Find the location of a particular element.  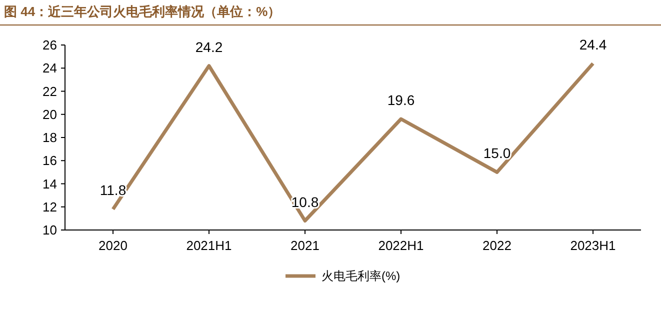

x-tick-label: 2022 is located at coordinates (497, 245).